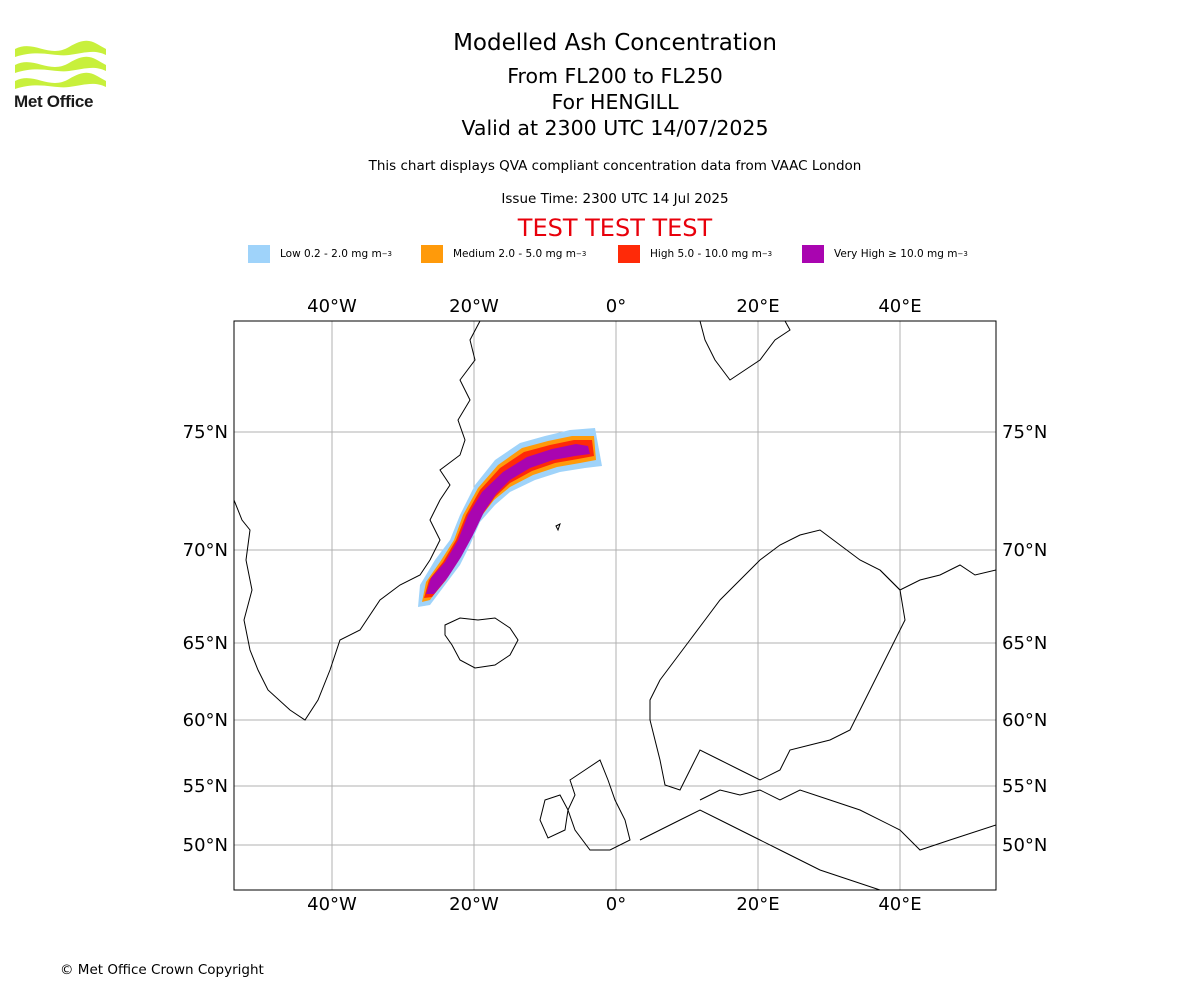  I want to click on legend-swatch-low, so click(259, 254).